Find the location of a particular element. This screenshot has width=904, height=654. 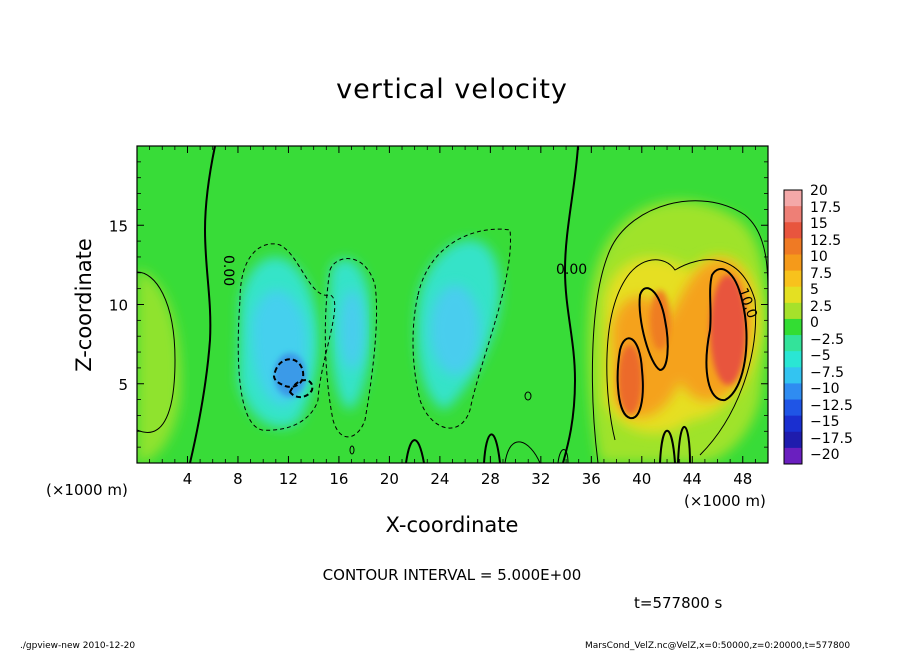

colorbar-label: 10 is located at coordinates (819, 257).